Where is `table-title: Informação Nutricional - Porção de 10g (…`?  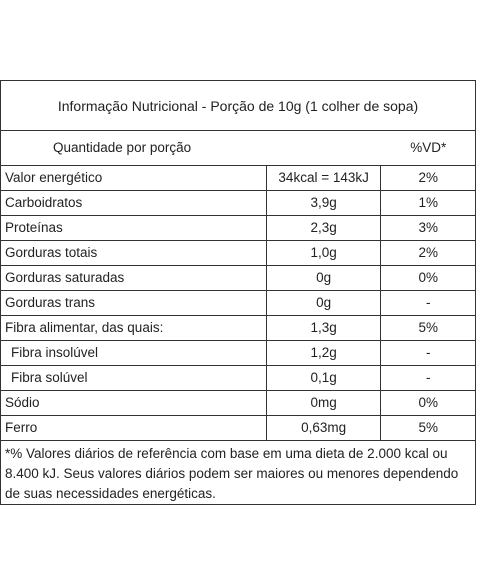
table-title: Informação Nutricional - Porção de 10g (… is located at coordinates (238, 106).